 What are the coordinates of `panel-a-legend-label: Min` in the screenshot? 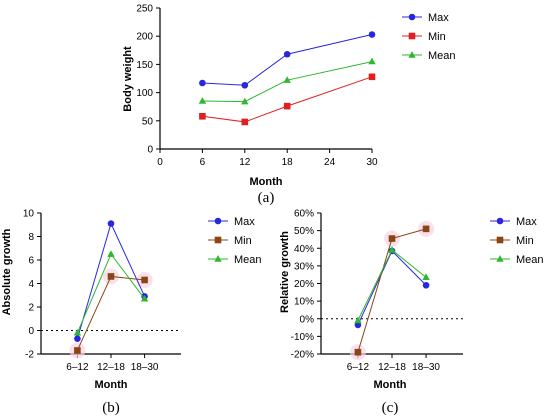 It's located at (437, 37).